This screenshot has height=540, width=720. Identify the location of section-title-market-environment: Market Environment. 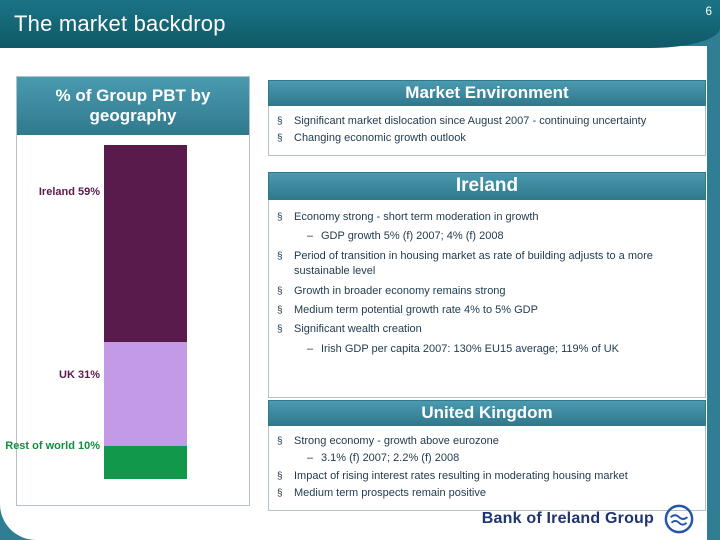
(487, 93).